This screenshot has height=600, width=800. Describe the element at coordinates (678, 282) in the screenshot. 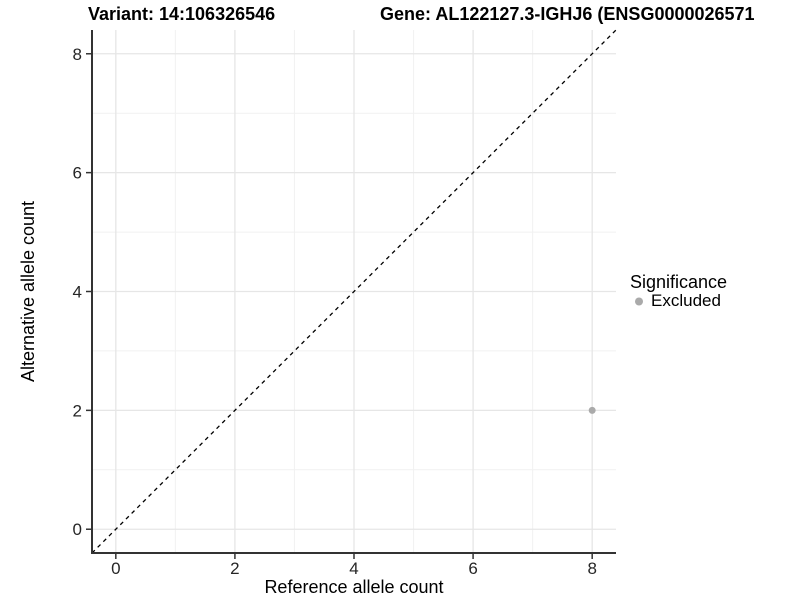

I see `legend-title: Significance` at that location.